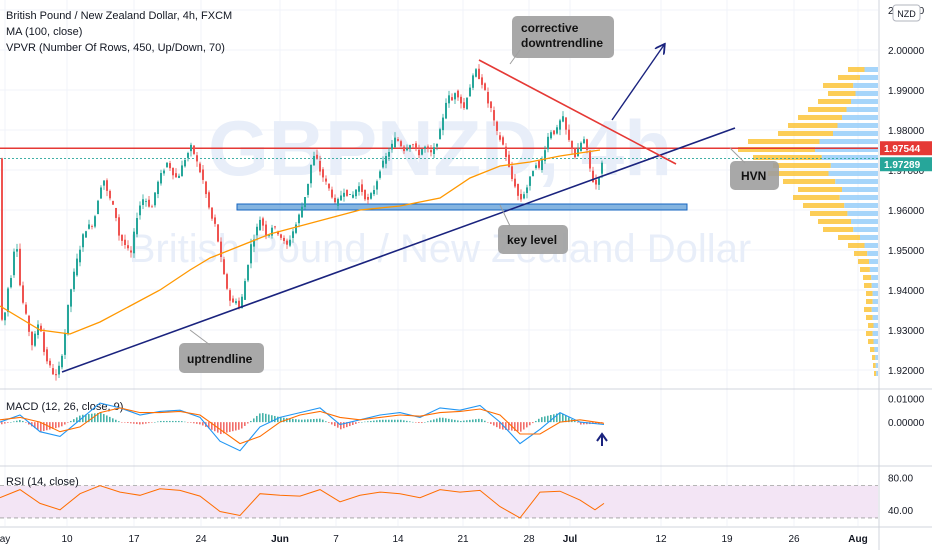 The height and width of the screenshot is (550, 932). I want to click on time-tick-label: 17, so click(134, 539).